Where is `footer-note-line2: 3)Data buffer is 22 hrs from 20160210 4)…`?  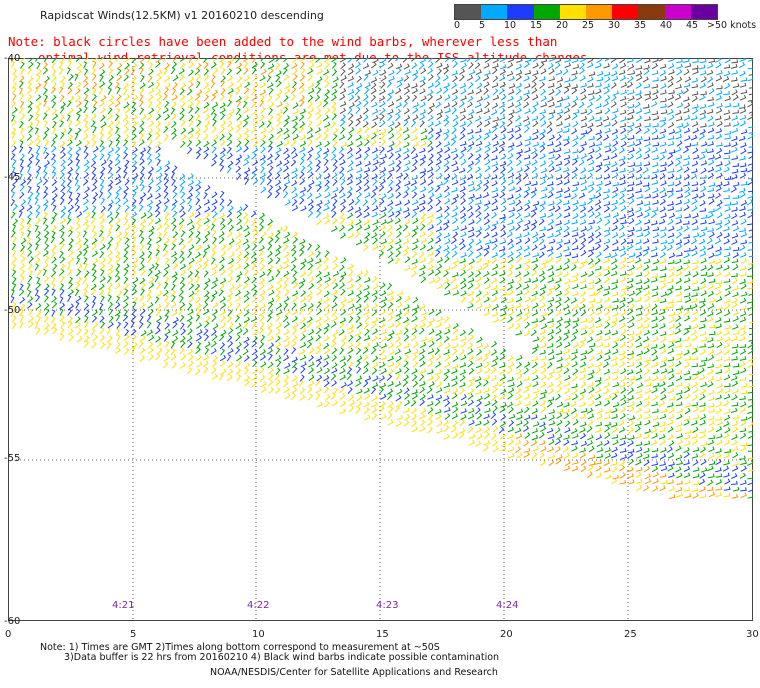
footer-note-line2: 3)Data buffer is 22 hrs from 20160210 4)… is located at coordinates (282, 657).